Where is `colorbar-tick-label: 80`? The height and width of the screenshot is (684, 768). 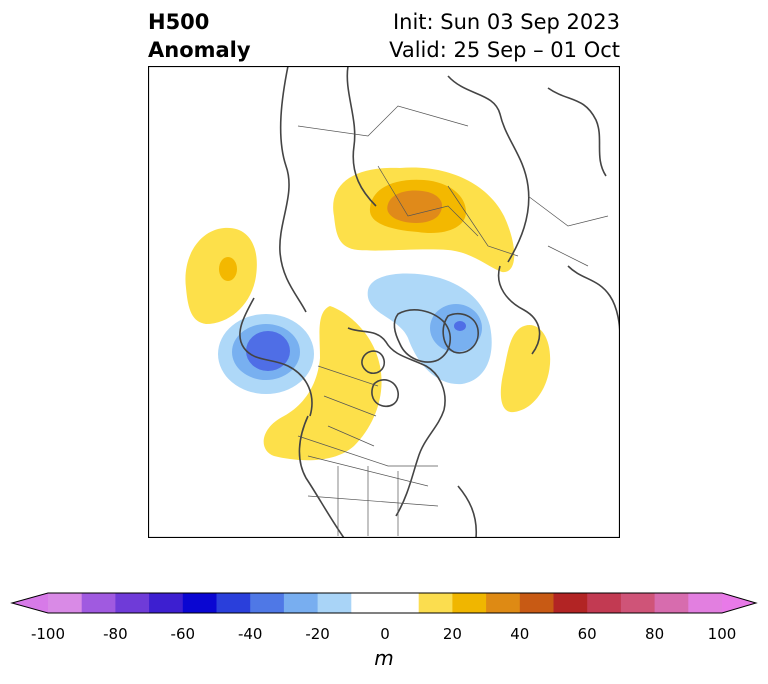
colorbar-tick-label: 80 is located at coordinates (655, 634).